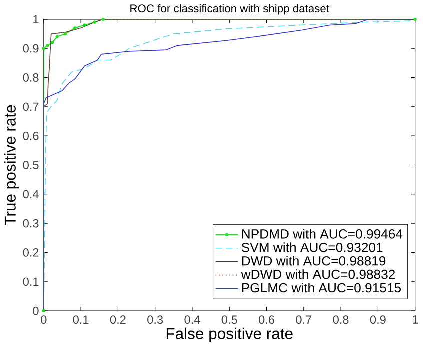  What do you see at coordinates (378, 319) in the screenshot?
I see `x-tick-label: 0.9` at bounding box center [378, 319].